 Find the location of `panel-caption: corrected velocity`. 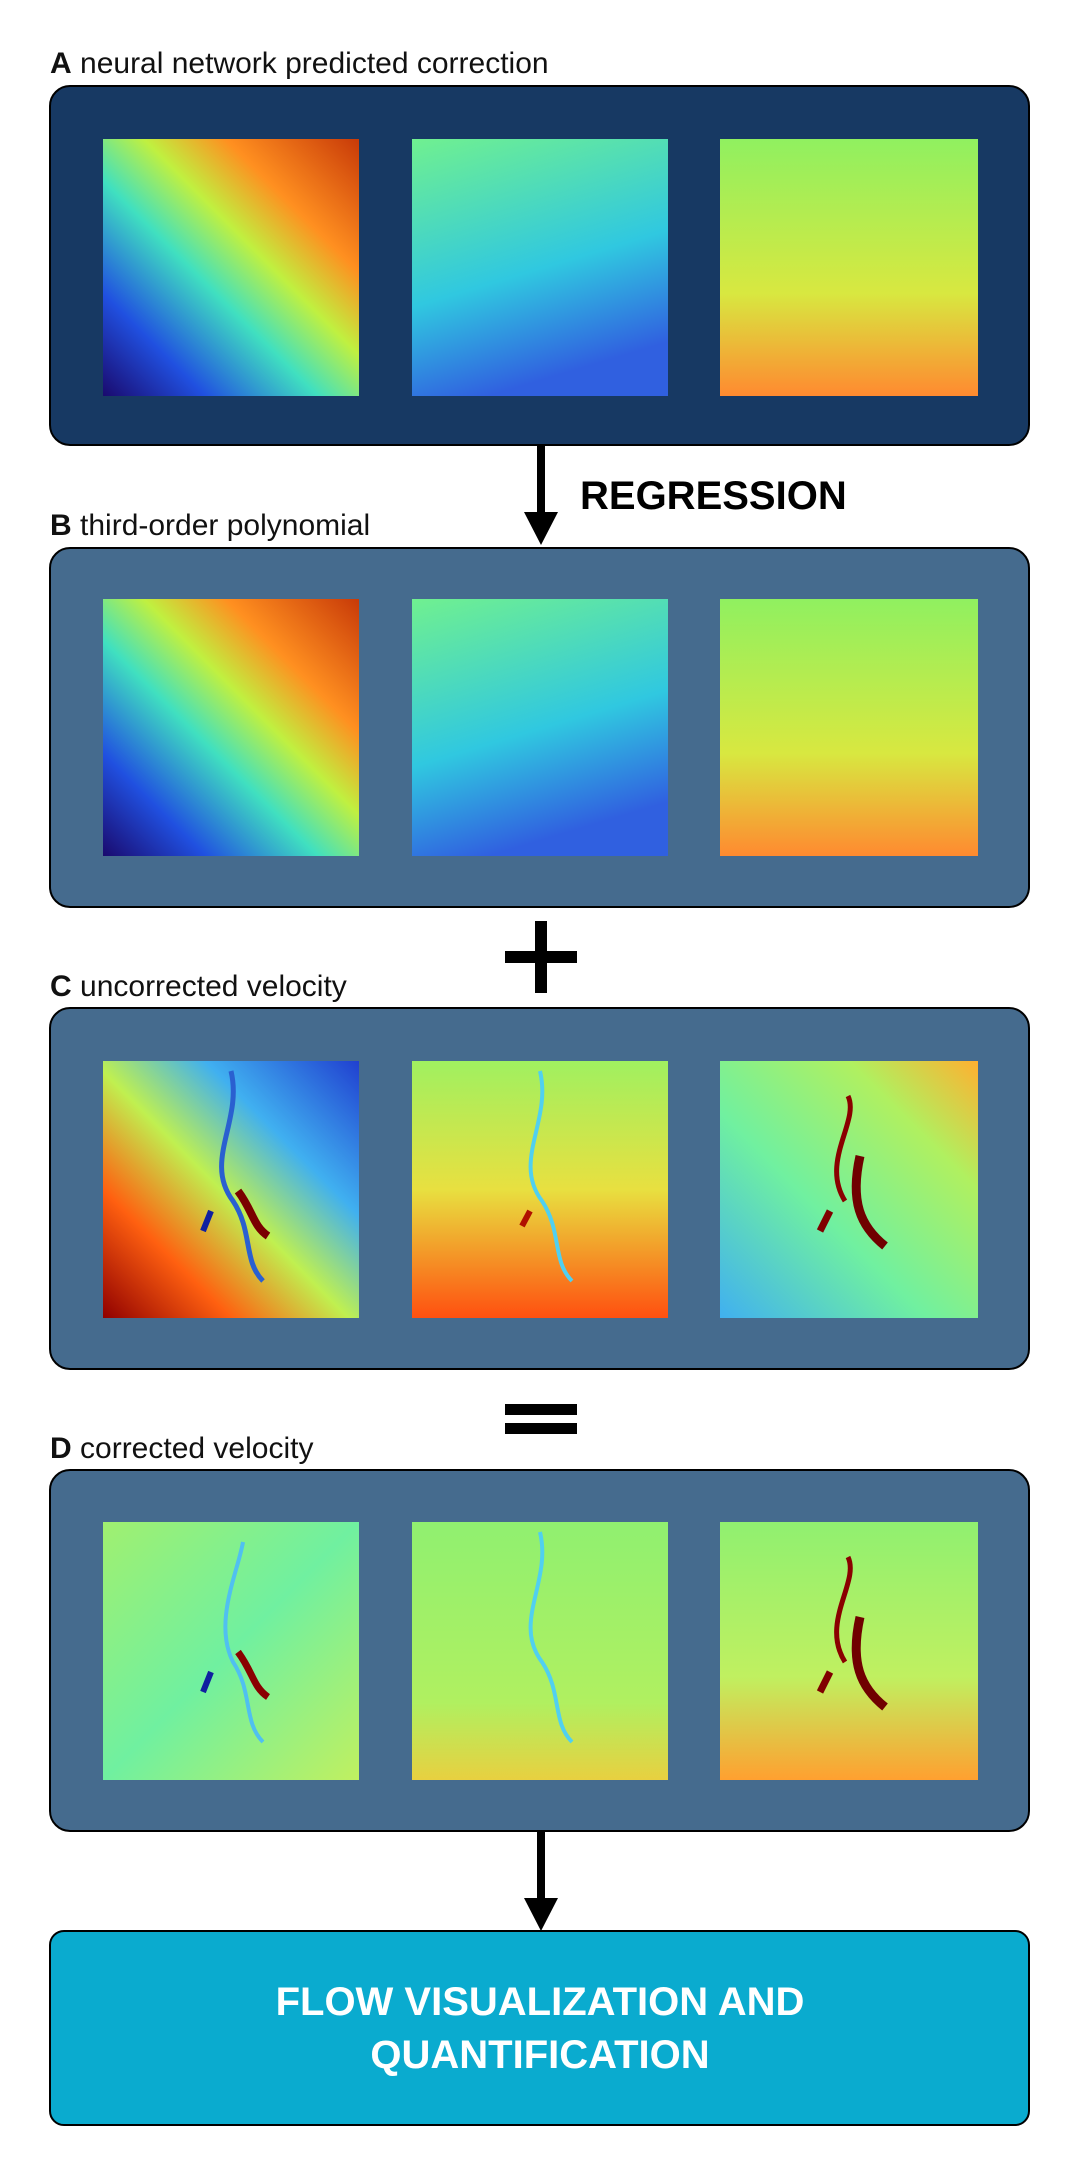

panel-caption: corrected velocity is located at coordinates (196, 1448).